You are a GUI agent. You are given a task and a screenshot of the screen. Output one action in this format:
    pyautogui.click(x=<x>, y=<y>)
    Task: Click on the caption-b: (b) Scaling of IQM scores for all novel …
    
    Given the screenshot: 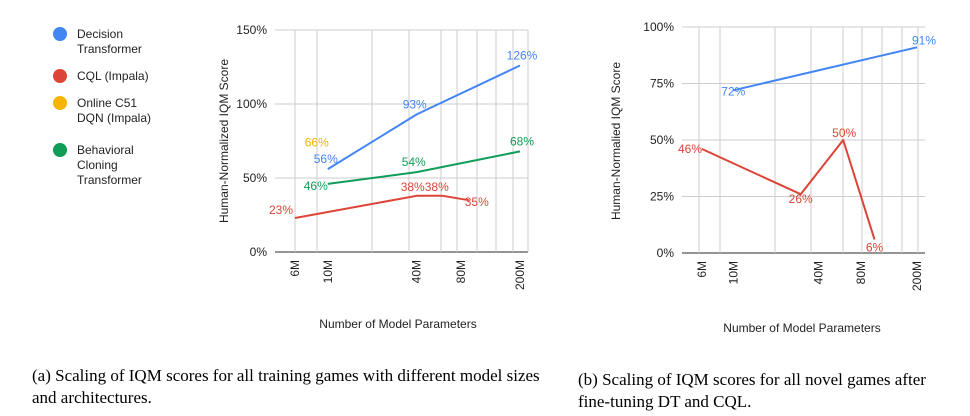 What is the action you would take?
    pyautogui.click(x=752, y=390)
    